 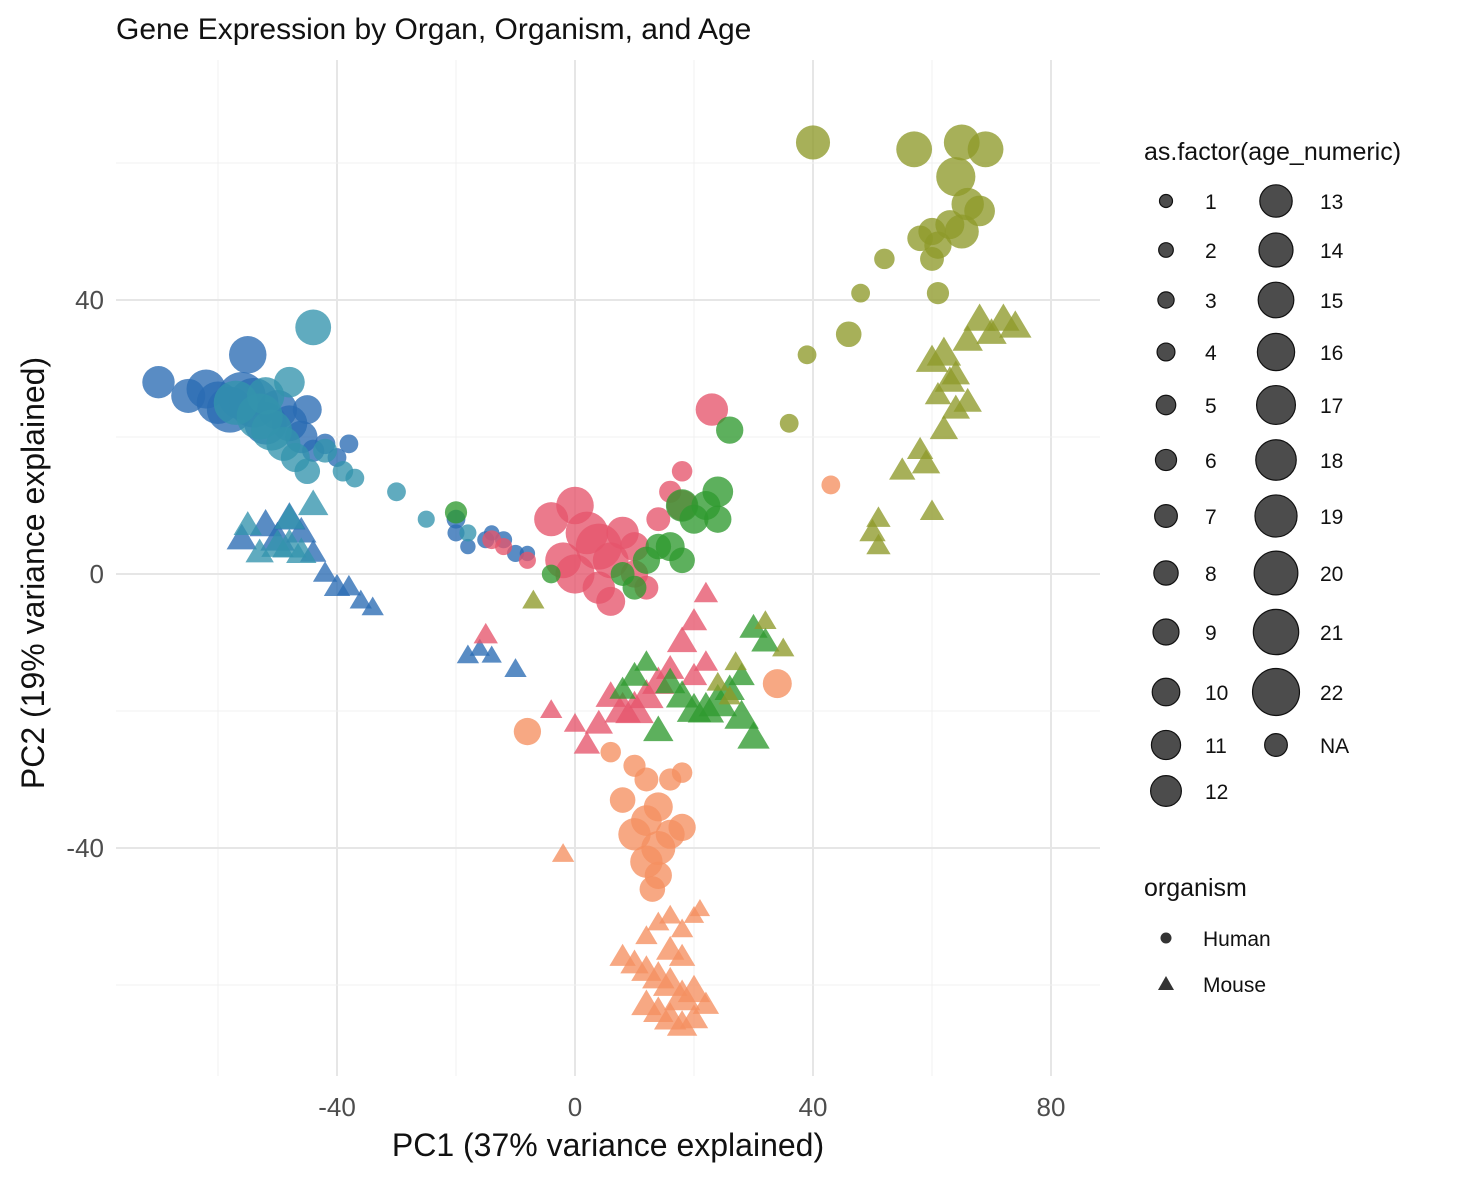 What do you see at coordinates (1331, 574) in the screenshot?
I see `size-legend-label: 20` at bounding box center [1331, 574].